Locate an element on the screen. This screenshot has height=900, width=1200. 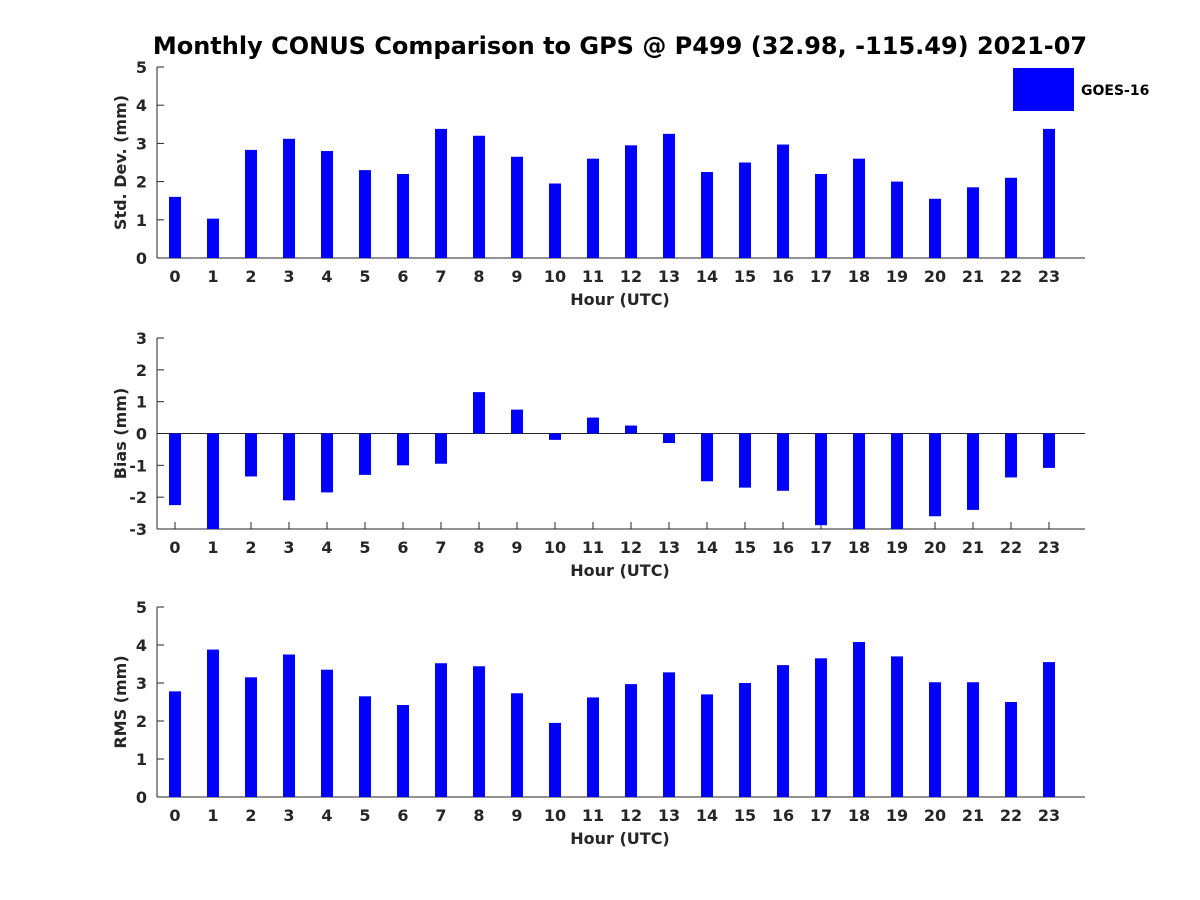
rms-y-label: RMS (mm) is located at coordinates (120, 701).